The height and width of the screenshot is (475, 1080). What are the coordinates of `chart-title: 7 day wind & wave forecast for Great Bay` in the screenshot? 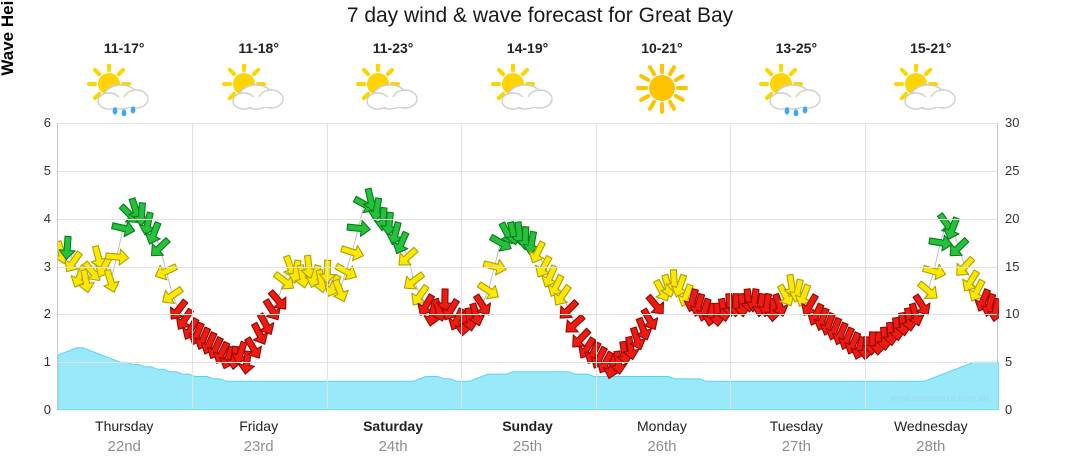 It's located at (540, 15).